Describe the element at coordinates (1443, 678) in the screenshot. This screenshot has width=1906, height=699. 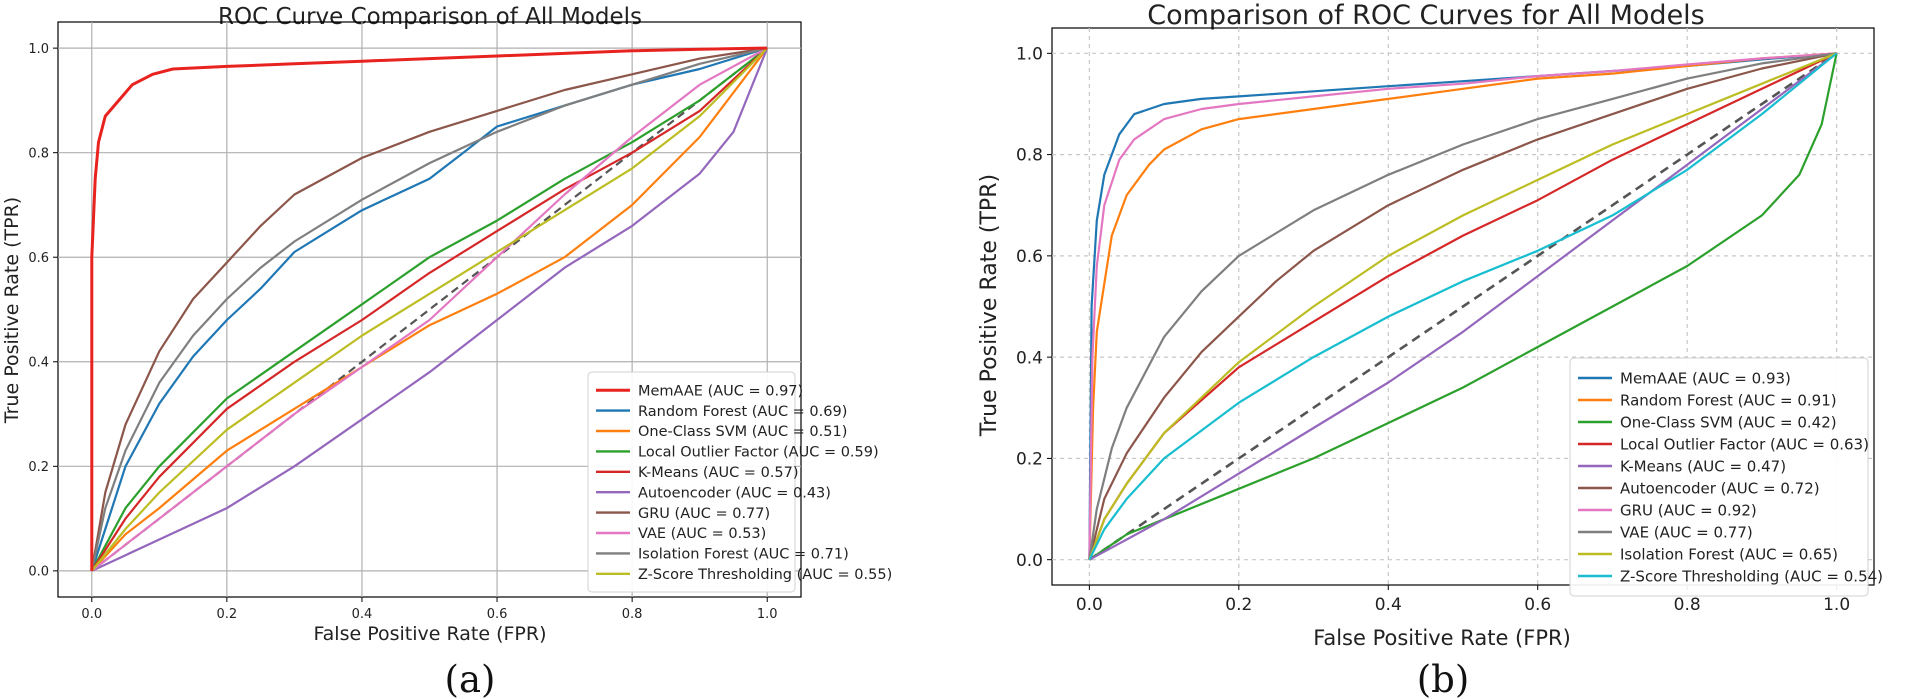
I see `panel-caption: (b)` at that location.